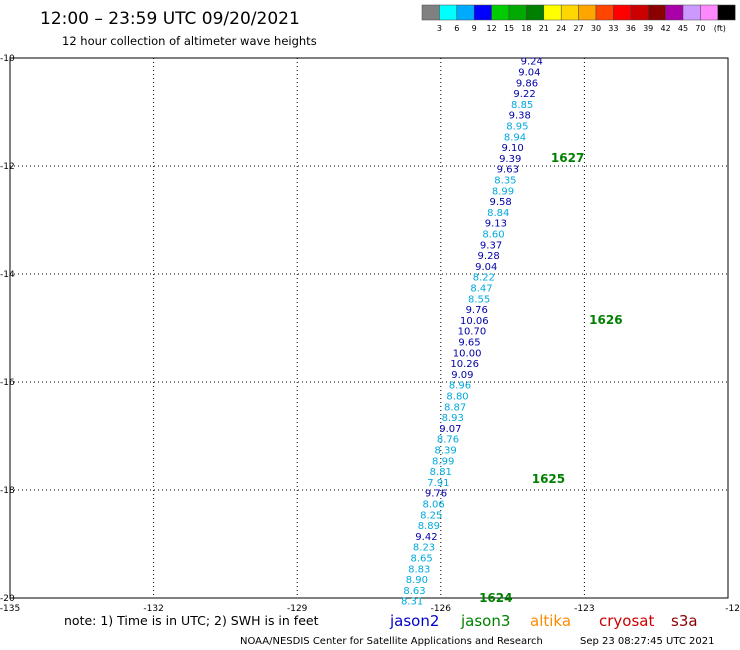  Describe the element at coordinates (424, 548) in the screenshot. I see `swh-value-label: 8.23` at that location.